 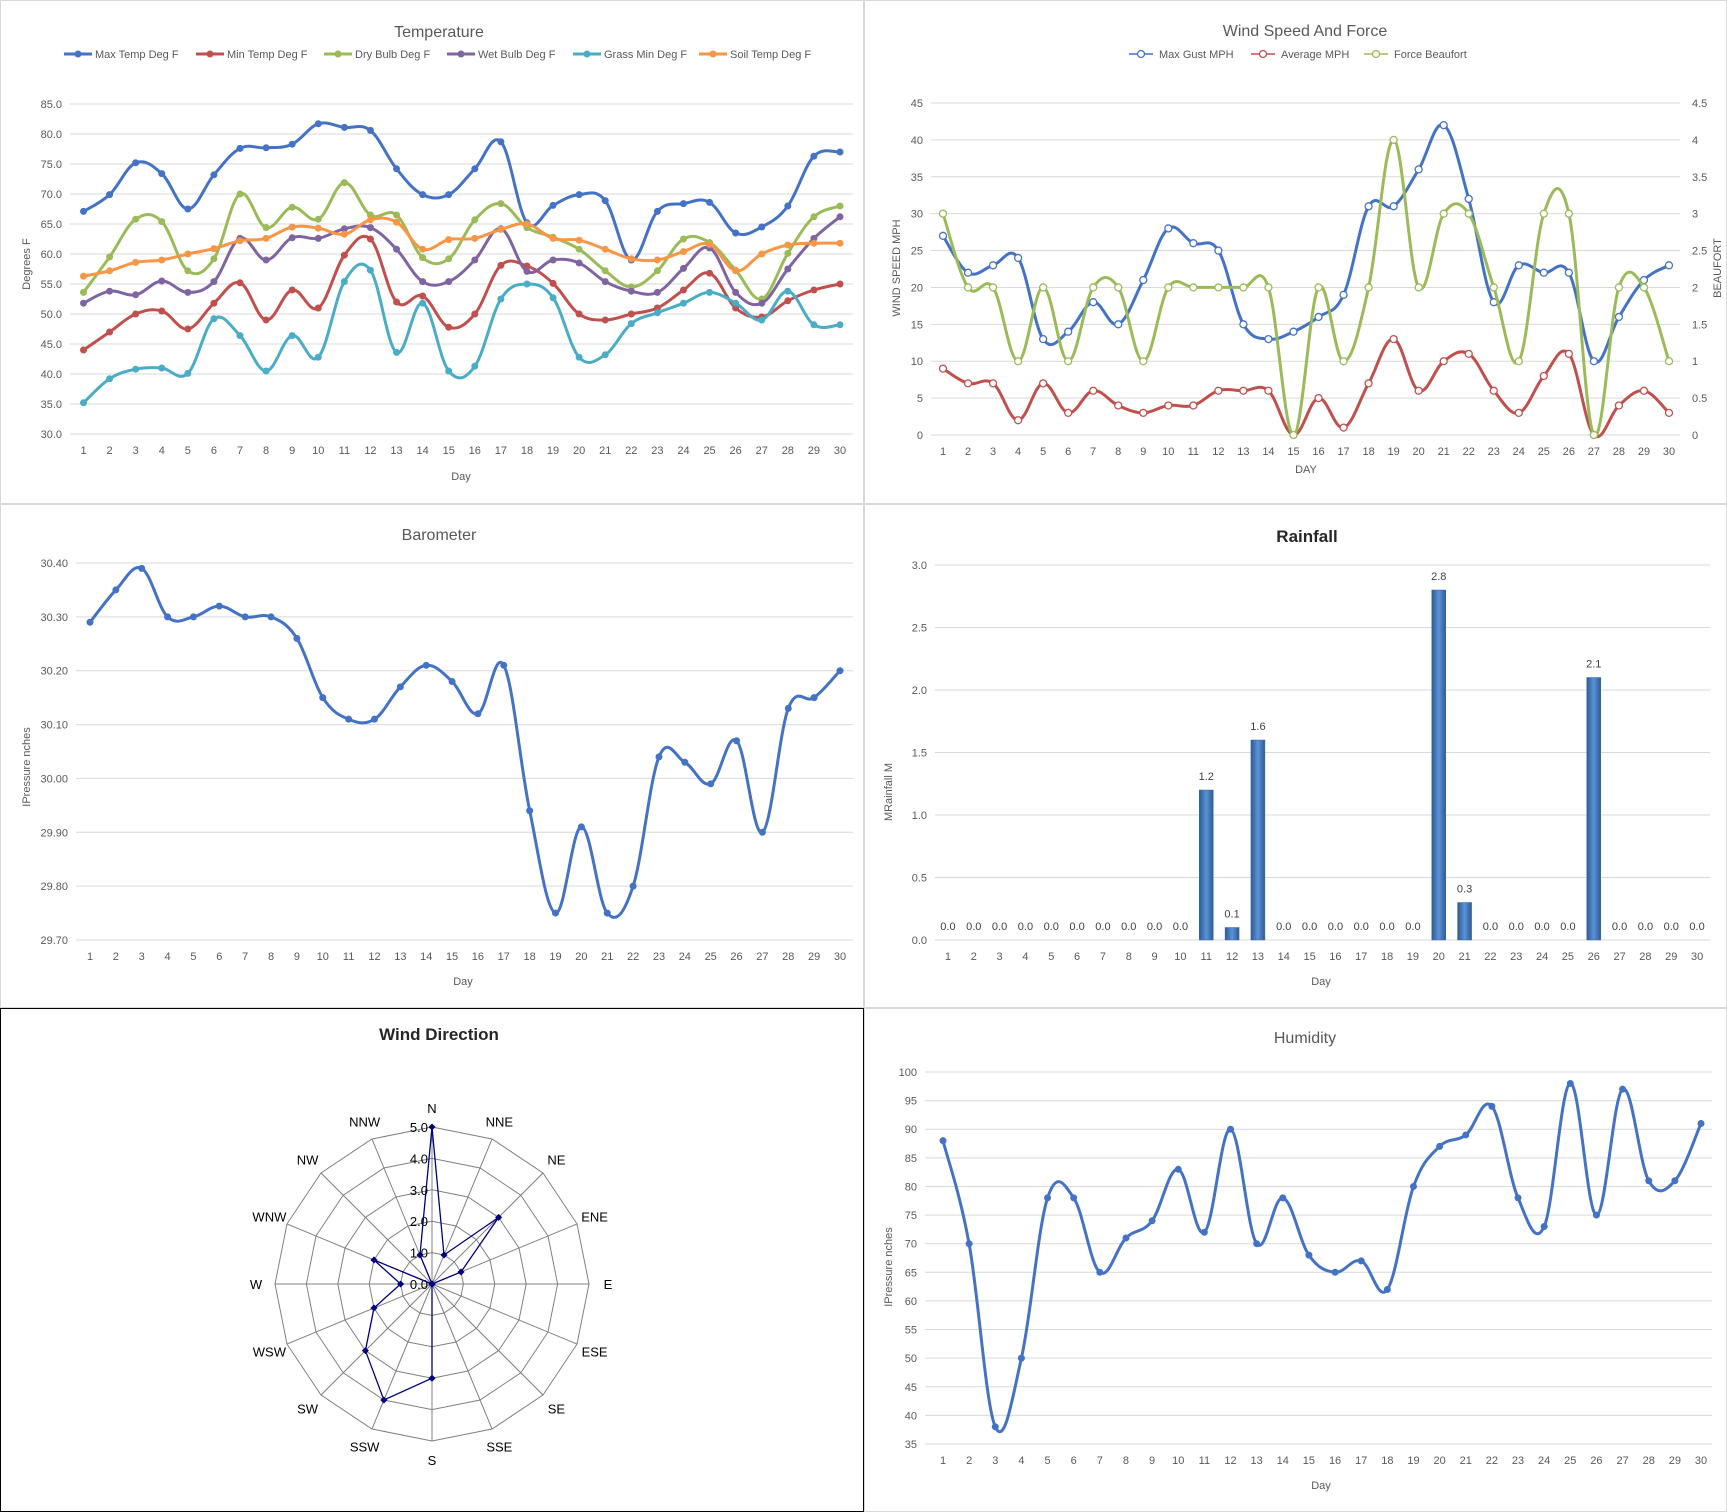 What do you see at coordinates (553, 451) in the screenshot?
I see `x-tick-label: 19` at bounding box center [553, 451].